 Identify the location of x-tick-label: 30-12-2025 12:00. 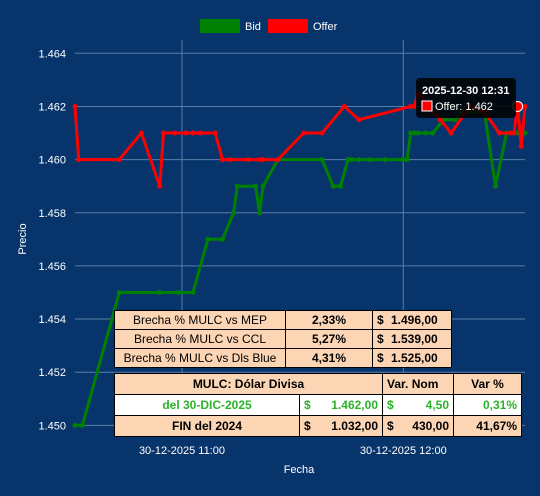
(403, 451).